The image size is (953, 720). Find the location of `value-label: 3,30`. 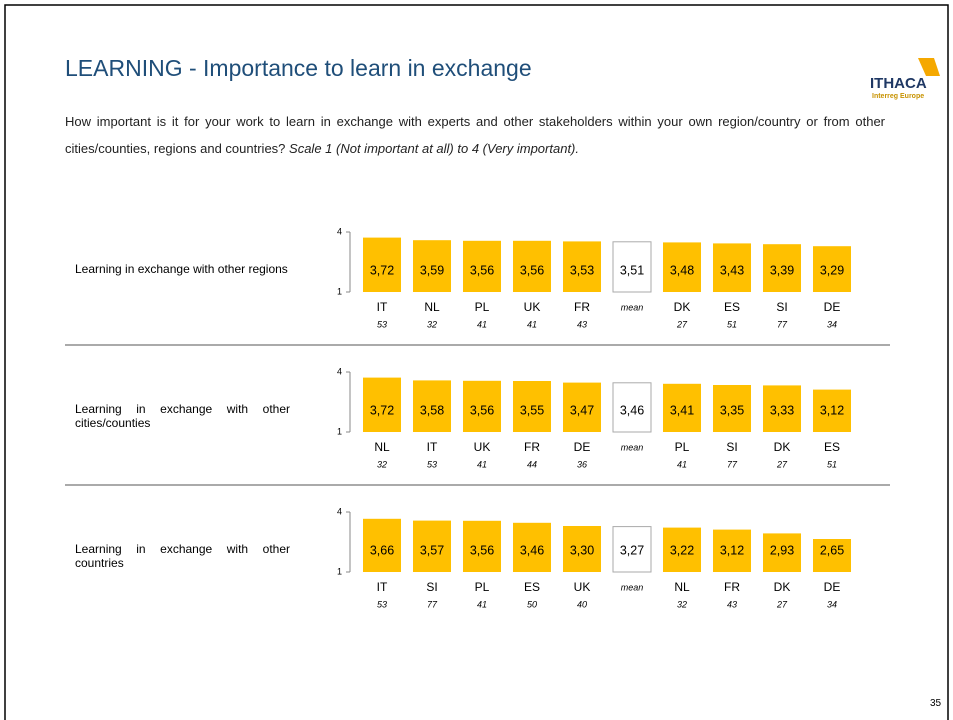

value-label: 3,30 is located at coordinates (582, 550).